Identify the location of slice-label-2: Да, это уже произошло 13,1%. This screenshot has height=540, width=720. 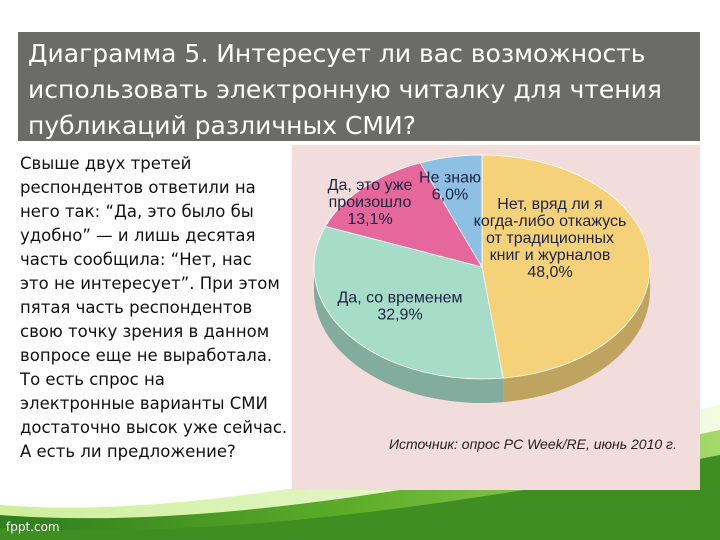
(370, 202).